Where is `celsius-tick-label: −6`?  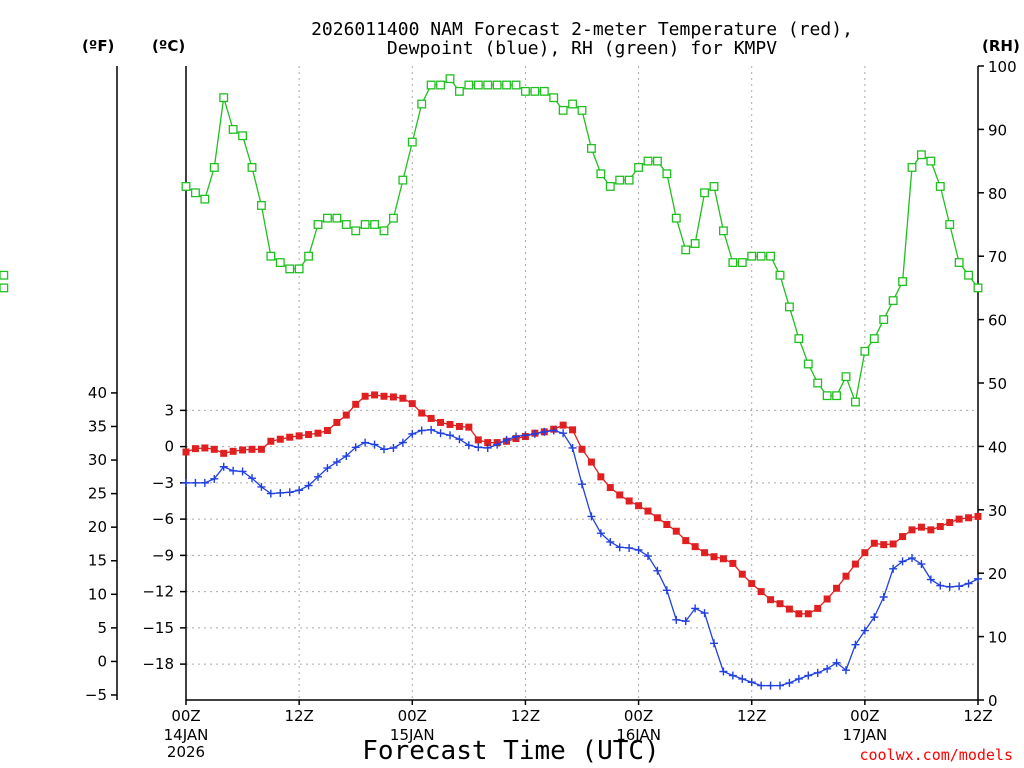 celsius-tick-label: −6 is located at coordinates (163, 519).